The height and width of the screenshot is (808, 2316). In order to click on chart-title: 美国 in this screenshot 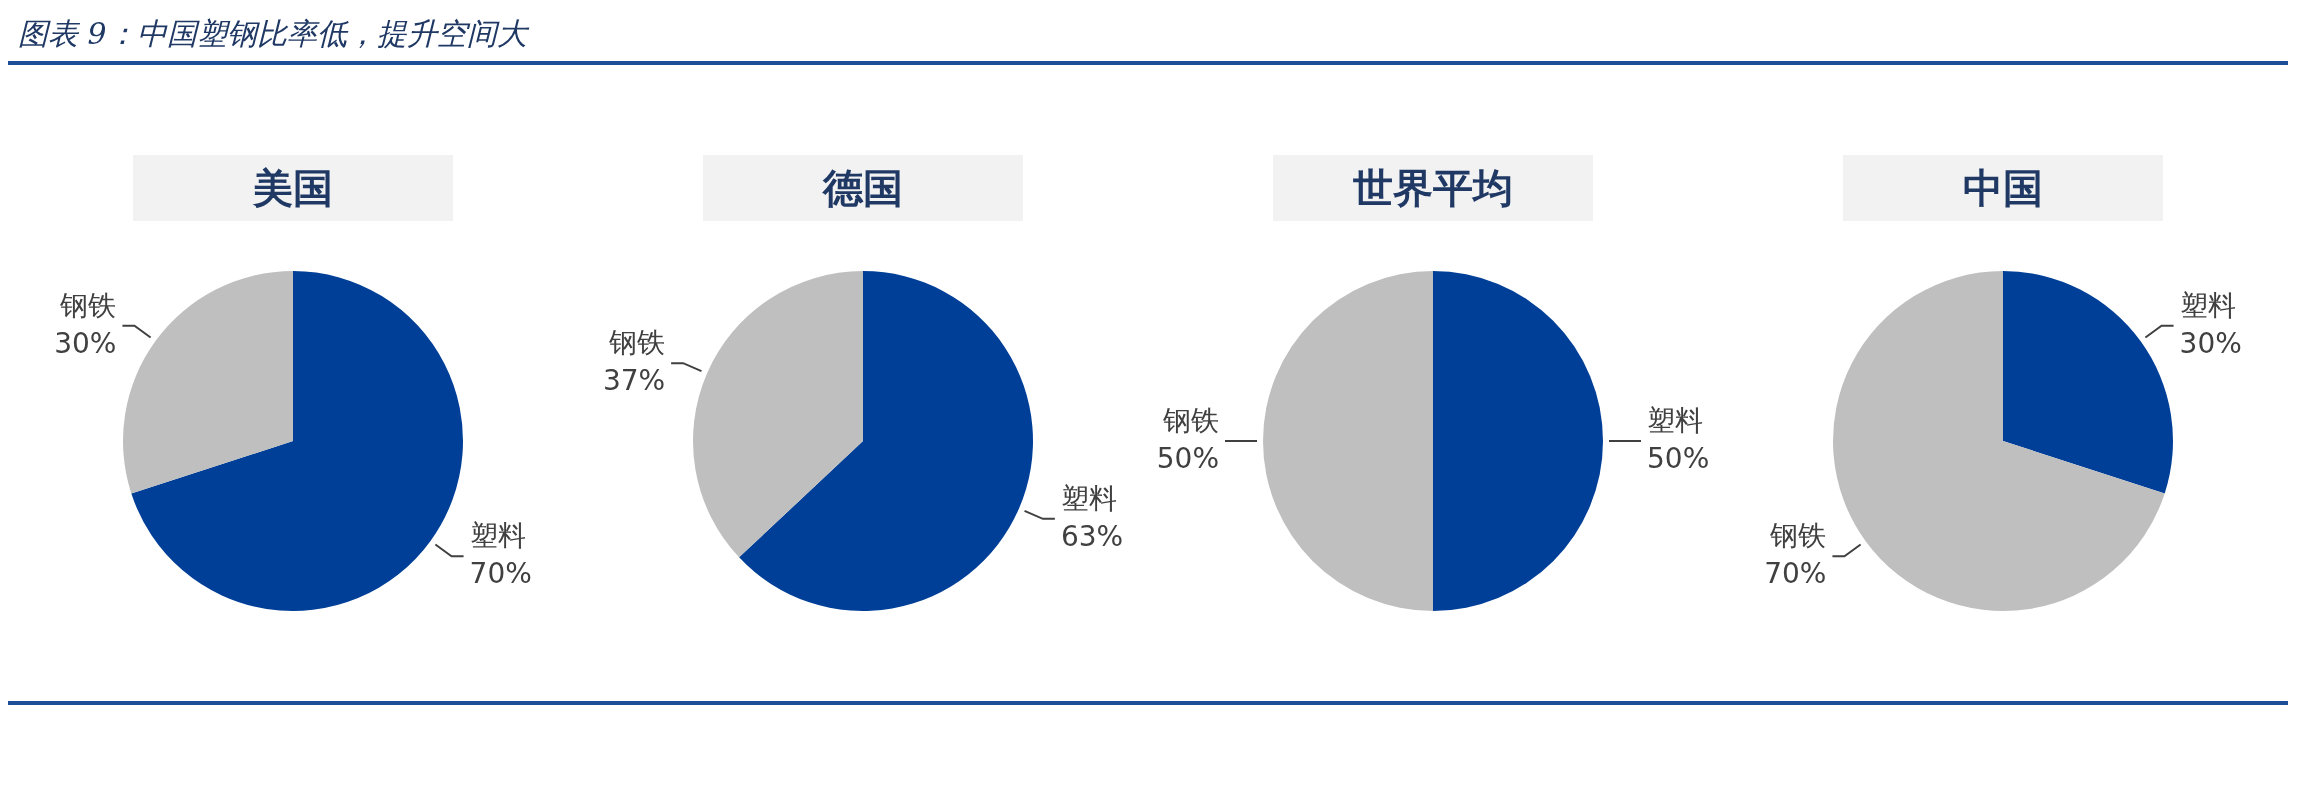, I will do `click(293, 188)`.